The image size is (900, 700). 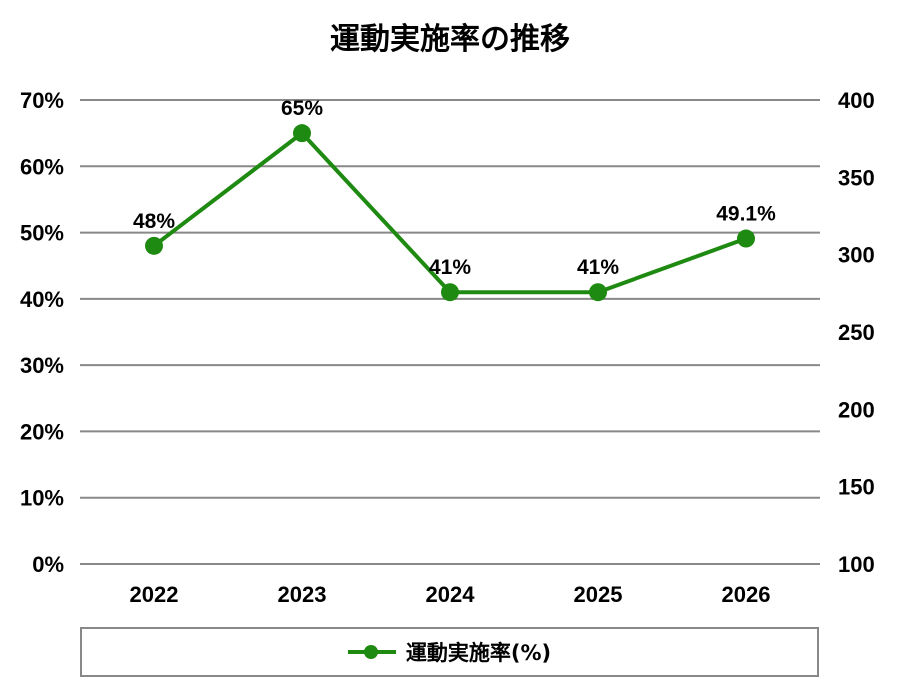 I want to click on data-label: 49.1%, so click(x=746, y=214).